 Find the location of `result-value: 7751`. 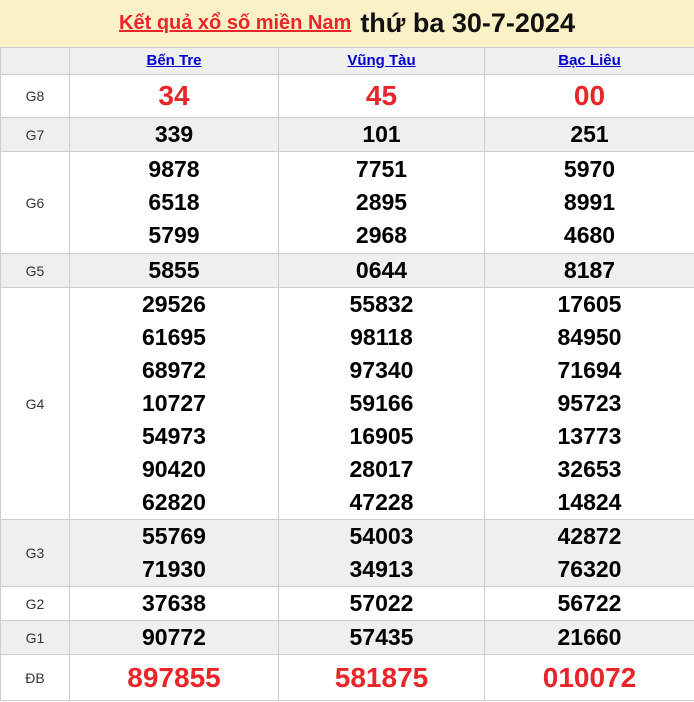

result-value: 7751 is located at coordinates (381, 169).